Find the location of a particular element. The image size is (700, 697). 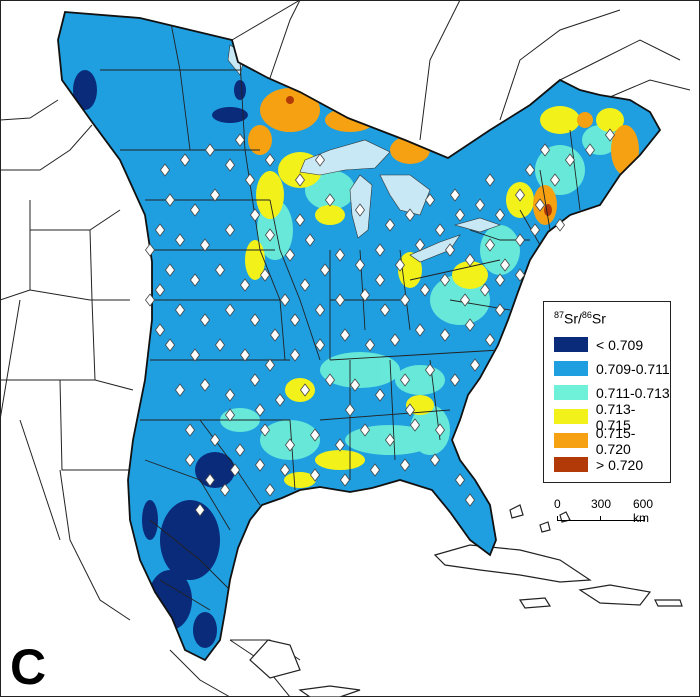

scale-bar: 0 300 600 km is located at coordinates (606, 515).